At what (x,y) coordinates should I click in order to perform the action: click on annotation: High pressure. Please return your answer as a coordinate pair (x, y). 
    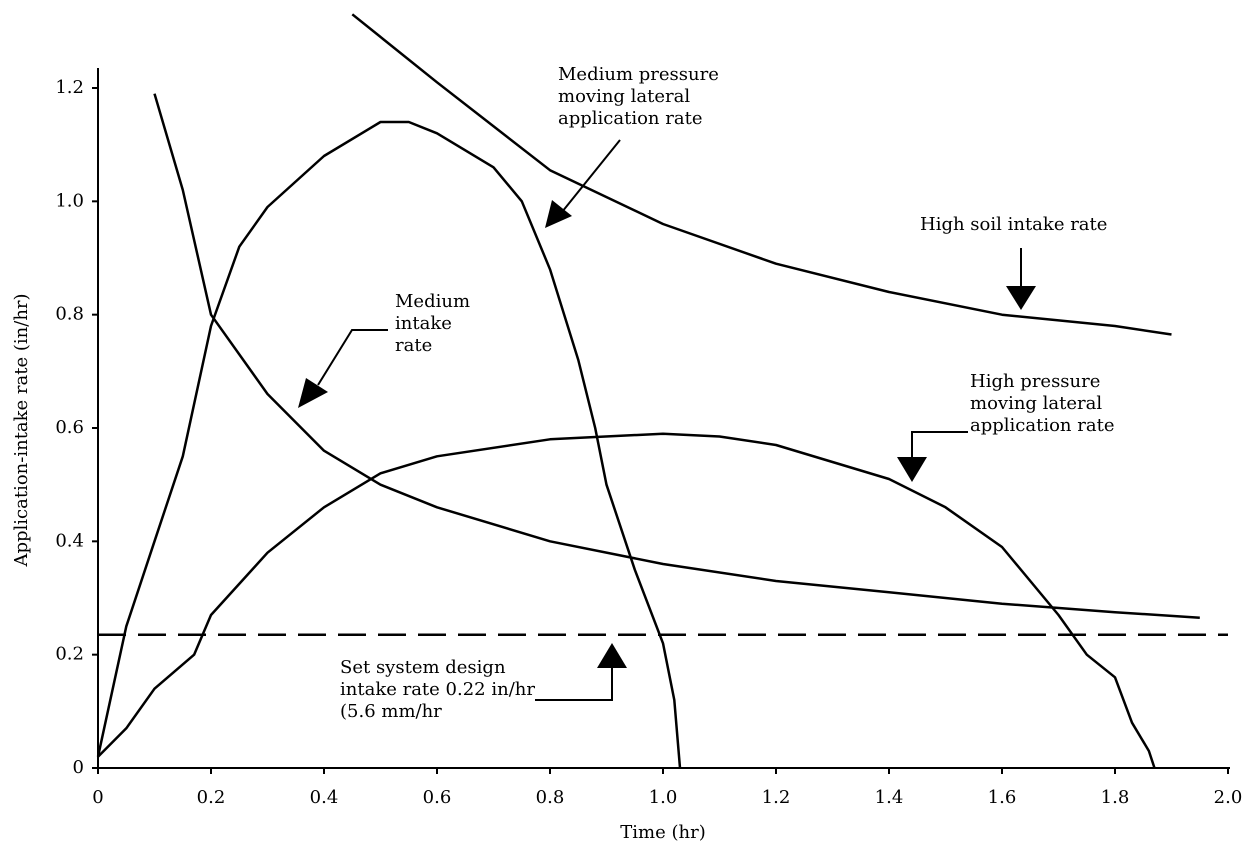
    Looking at the image, I should click on (1035, 381).